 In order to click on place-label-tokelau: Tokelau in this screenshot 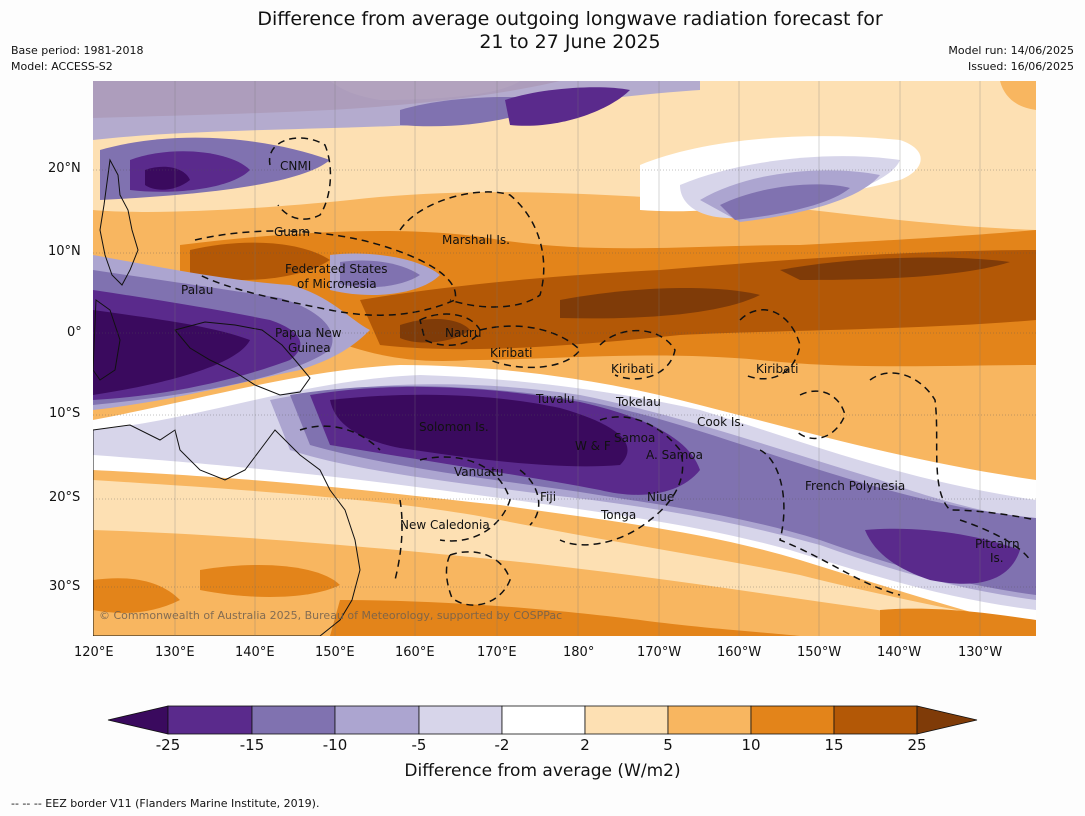, I will do `click(638, 402)`.